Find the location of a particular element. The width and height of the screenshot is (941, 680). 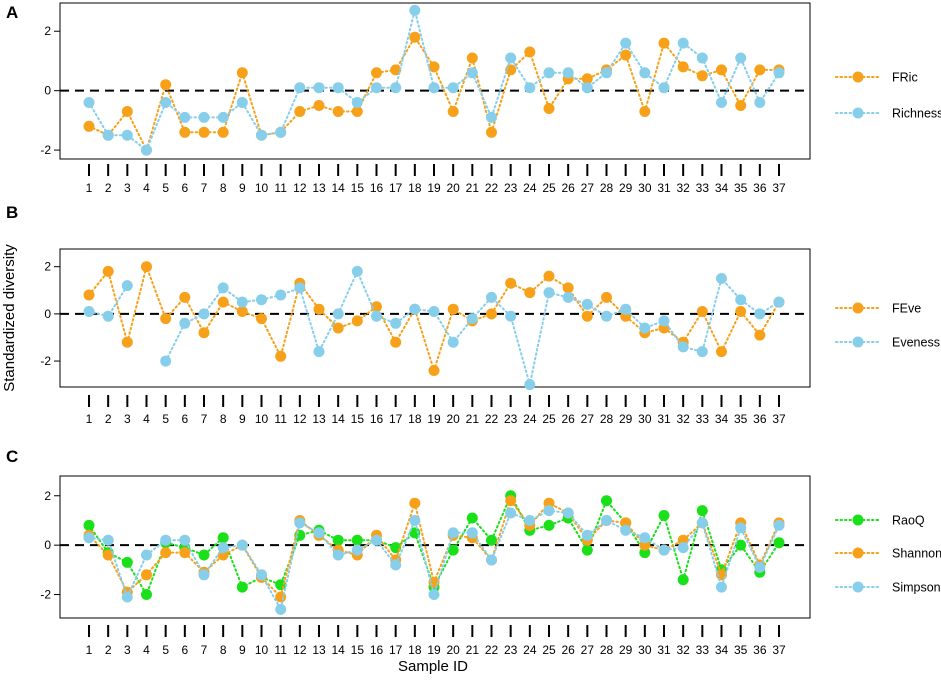

x-tick-label: 7 is located at coordinates (204, 188).